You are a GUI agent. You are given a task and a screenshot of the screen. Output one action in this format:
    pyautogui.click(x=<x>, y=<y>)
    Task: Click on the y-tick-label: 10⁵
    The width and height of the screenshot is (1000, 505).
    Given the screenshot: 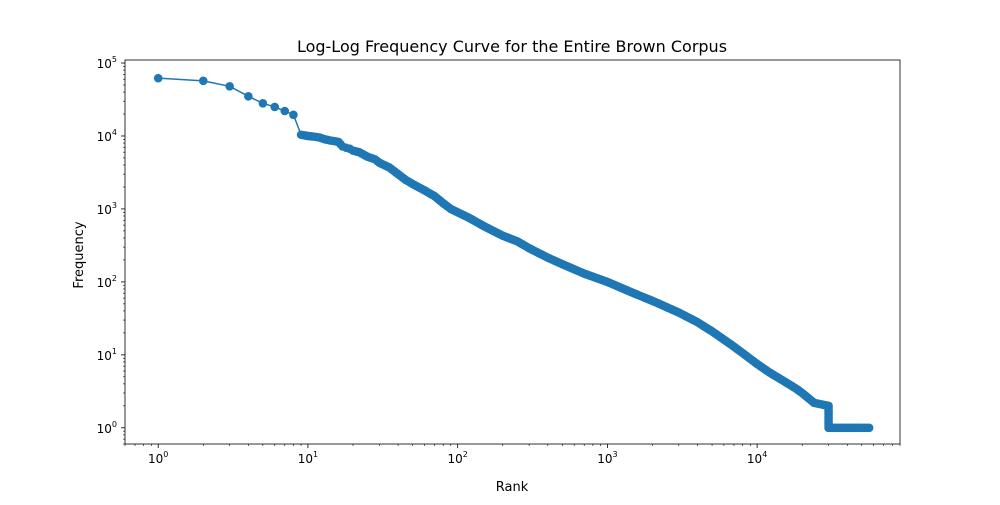 What is the action you would take?
    pyautogui.click(x=107, y=63)
    